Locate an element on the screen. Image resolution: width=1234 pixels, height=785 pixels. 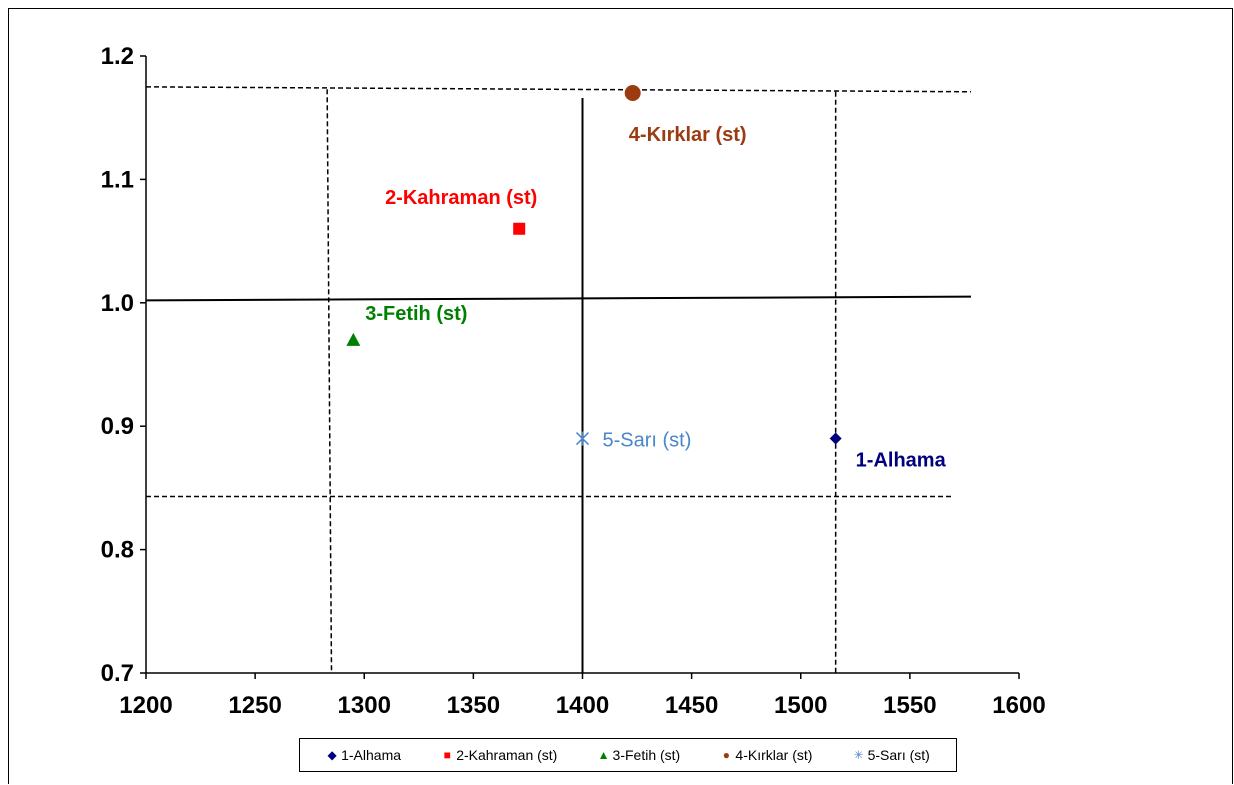
x-tick-label: 1450 is located at coordinates (691, 705).